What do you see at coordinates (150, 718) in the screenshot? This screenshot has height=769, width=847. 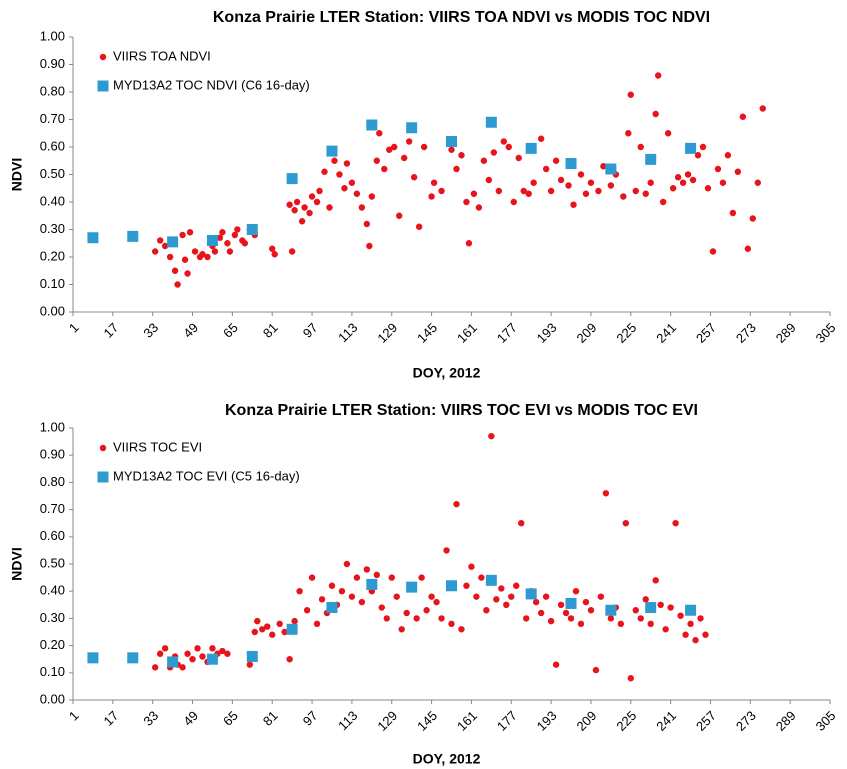 I see `x-tick-label: 33` at bounding box center [150, 718].